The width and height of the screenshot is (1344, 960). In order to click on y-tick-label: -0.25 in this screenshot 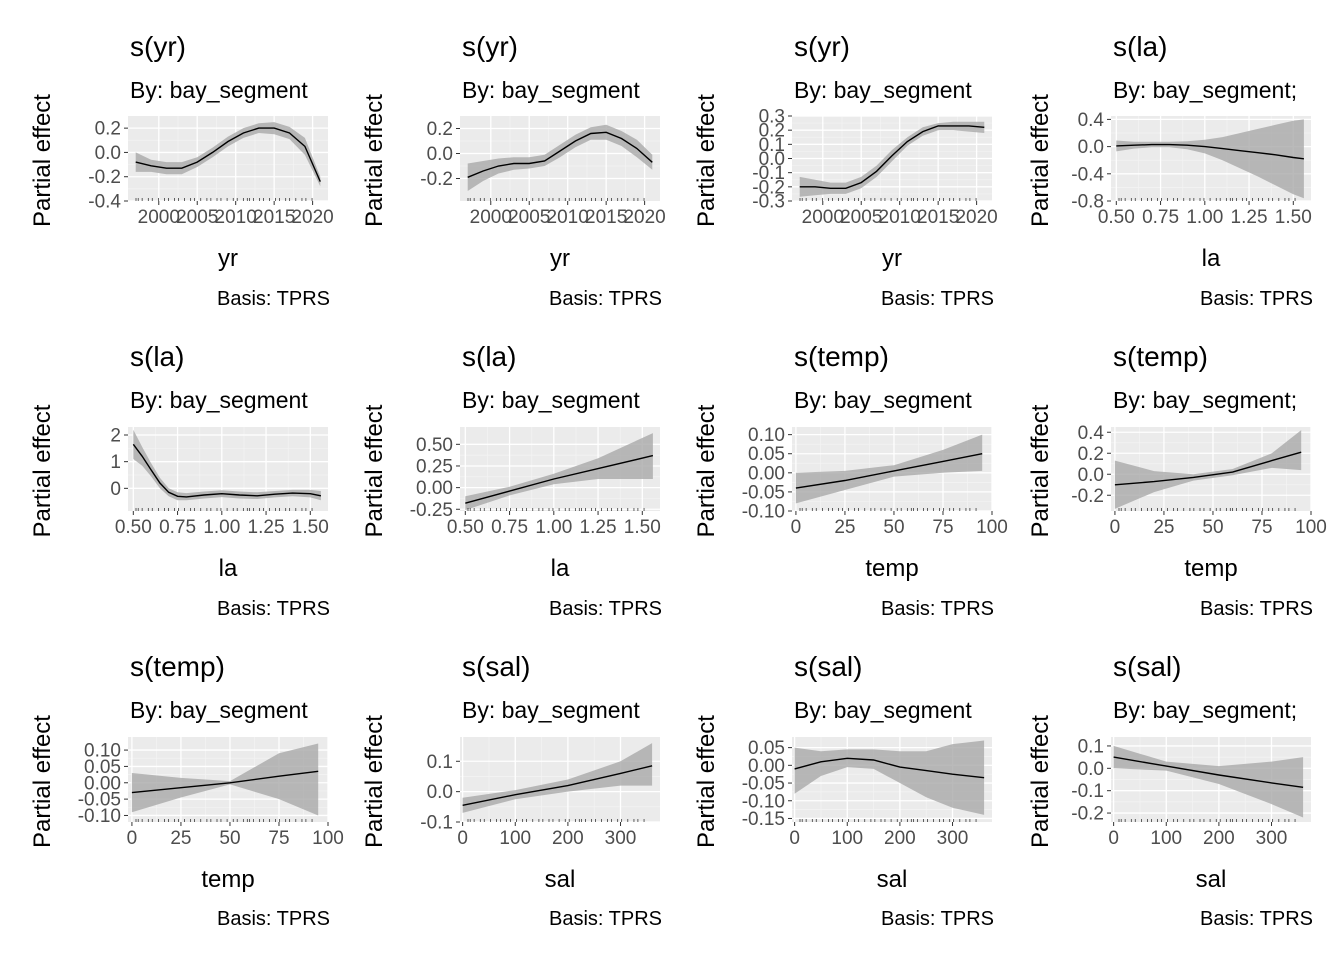, I will do `click(431, 510)`.